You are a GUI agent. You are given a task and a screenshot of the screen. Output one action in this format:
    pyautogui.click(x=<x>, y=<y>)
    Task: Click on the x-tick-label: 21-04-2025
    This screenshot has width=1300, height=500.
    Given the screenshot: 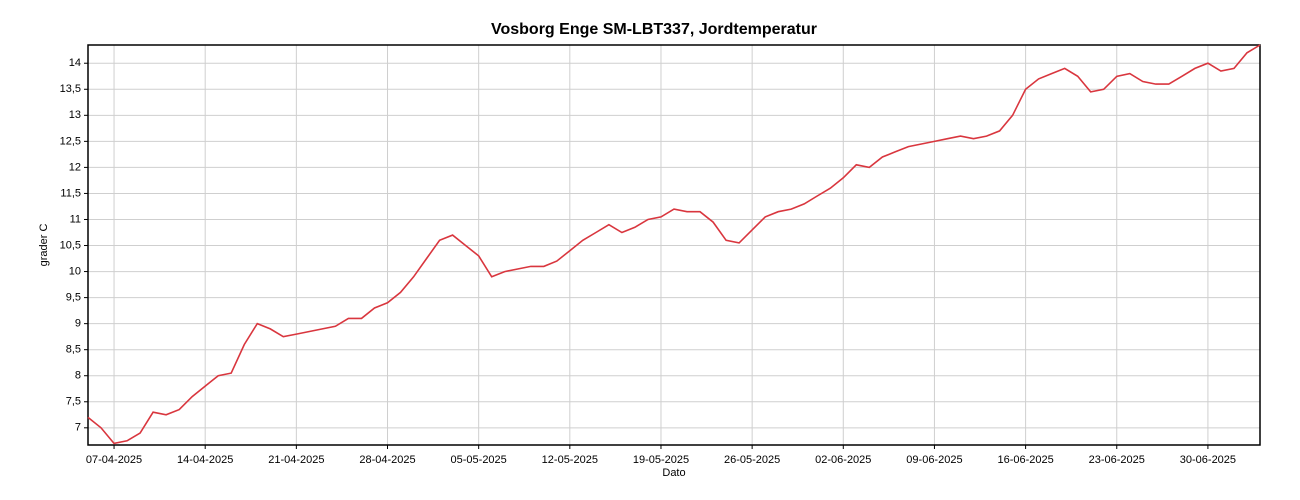 What is the action you would take?
    pyautogui.click(x=296, y=460)
    